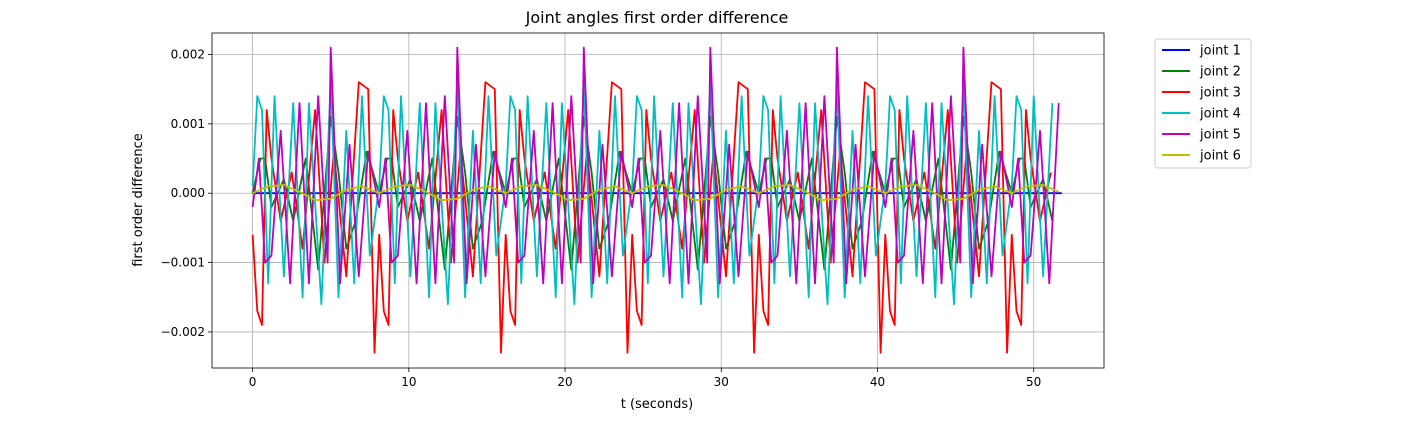 This screenshot has width=1414, height=422. What do you see at coordinates (253, 382) in the screenshot?
I see `x-tick-label: 0` at bounding box center [253, 382].